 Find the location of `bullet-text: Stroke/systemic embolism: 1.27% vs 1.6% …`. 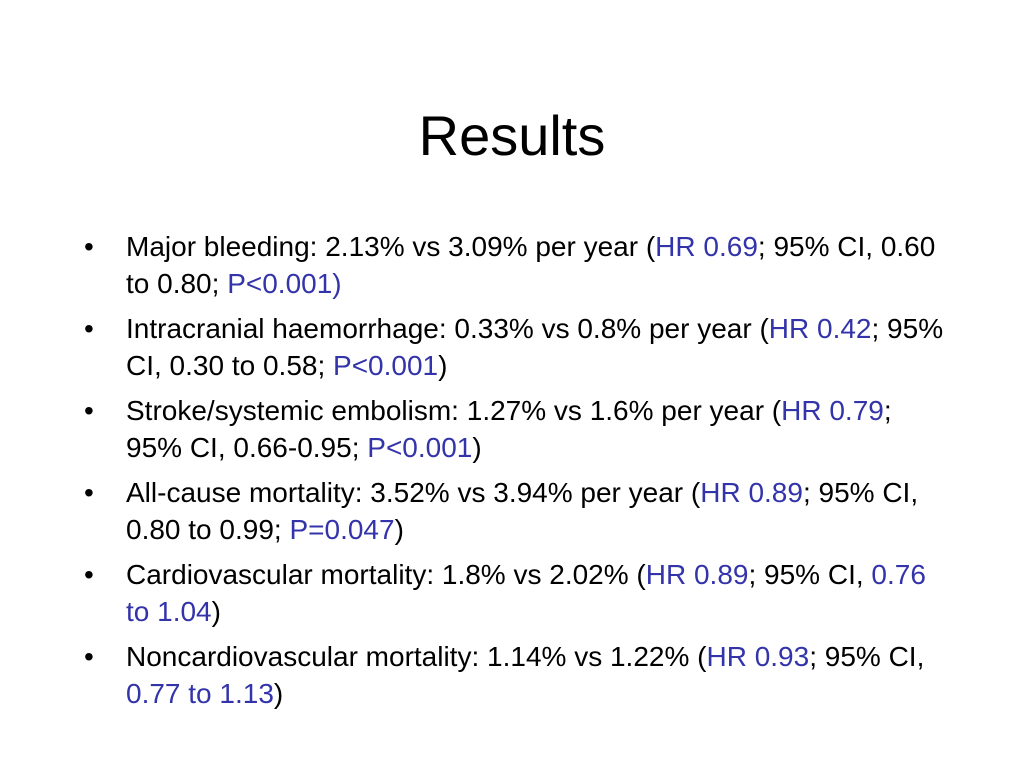

bullet-text: Stroke/systemic embolism: 1.27% vs 1.6% … is located at coordinates (454, 410).